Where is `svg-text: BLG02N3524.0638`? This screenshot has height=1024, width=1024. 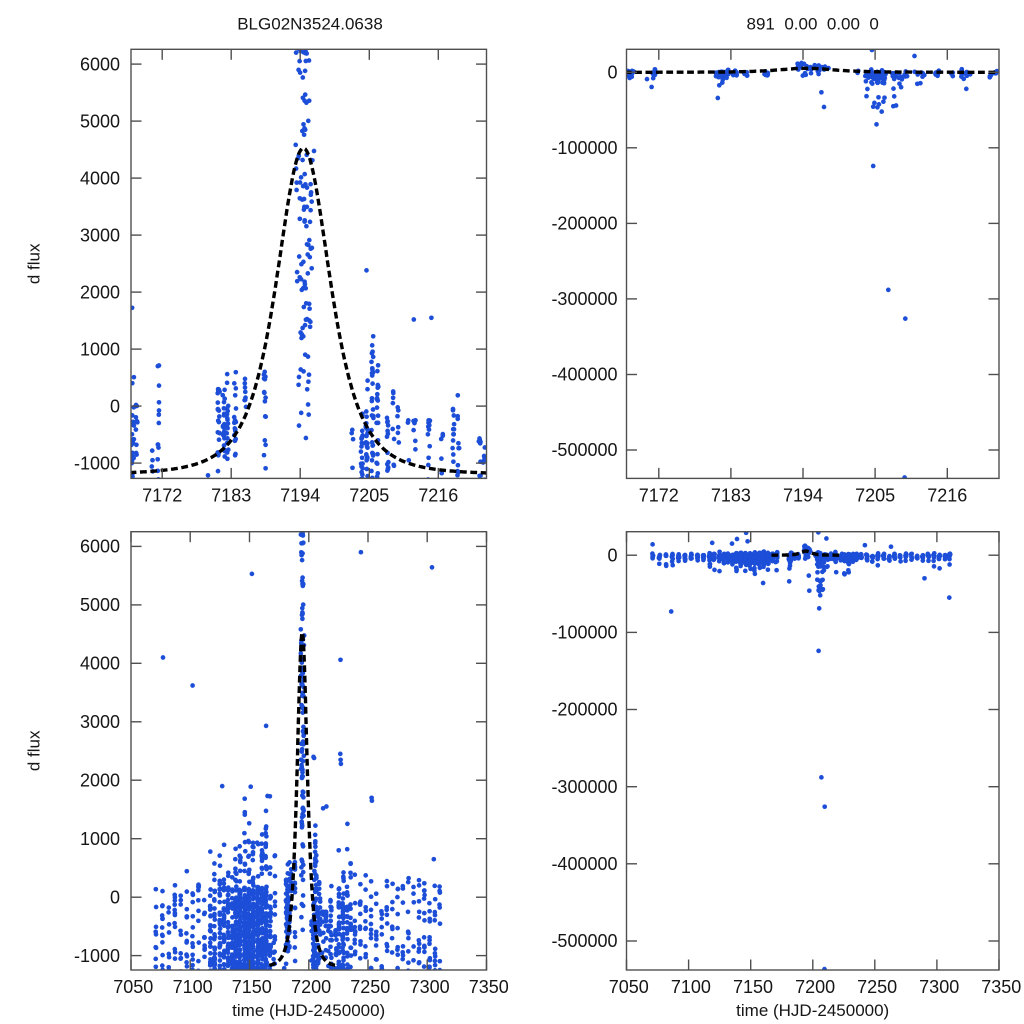
svg-text: BLG02N3524.0638 is located at coordinates (310, 24).